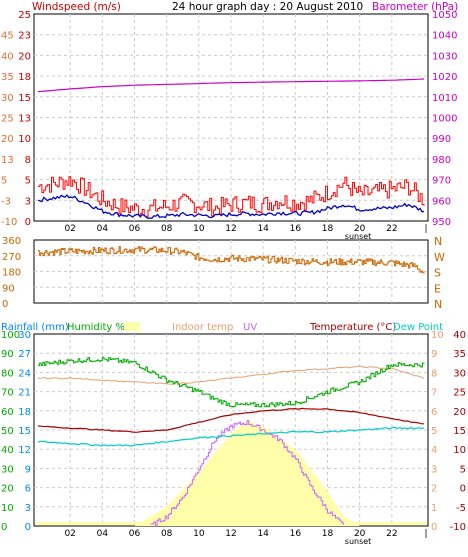 The width and height of the screenshot is (468, 557). I want to click on uv-tick: 7, so click(434, 393).